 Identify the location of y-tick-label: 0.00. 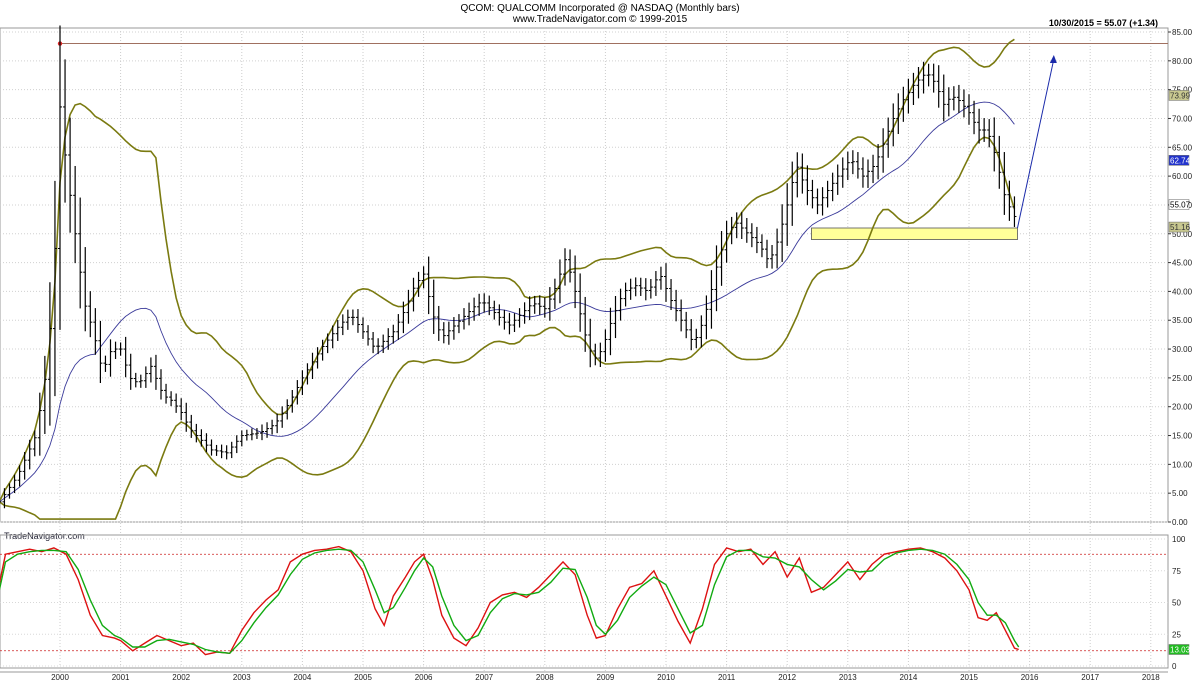
(1180, 522).